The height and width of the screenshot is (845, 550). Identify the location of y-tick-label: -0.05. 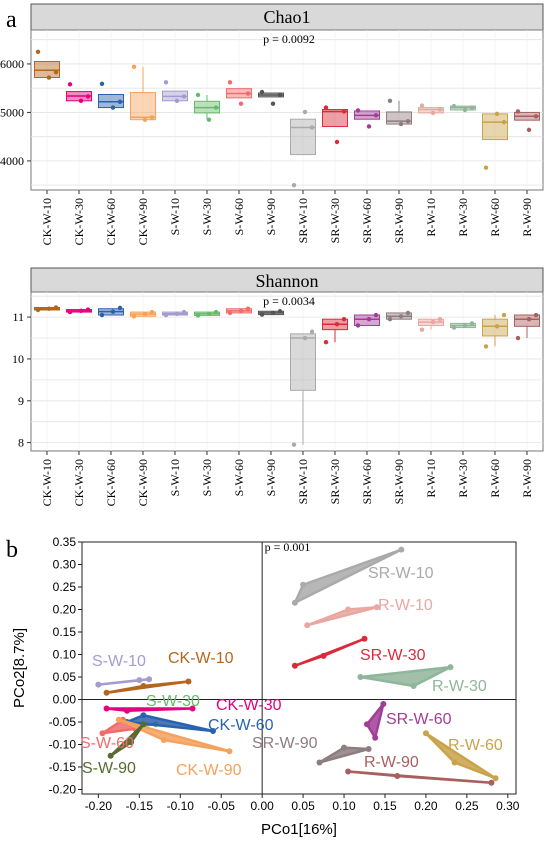
(63, 722).